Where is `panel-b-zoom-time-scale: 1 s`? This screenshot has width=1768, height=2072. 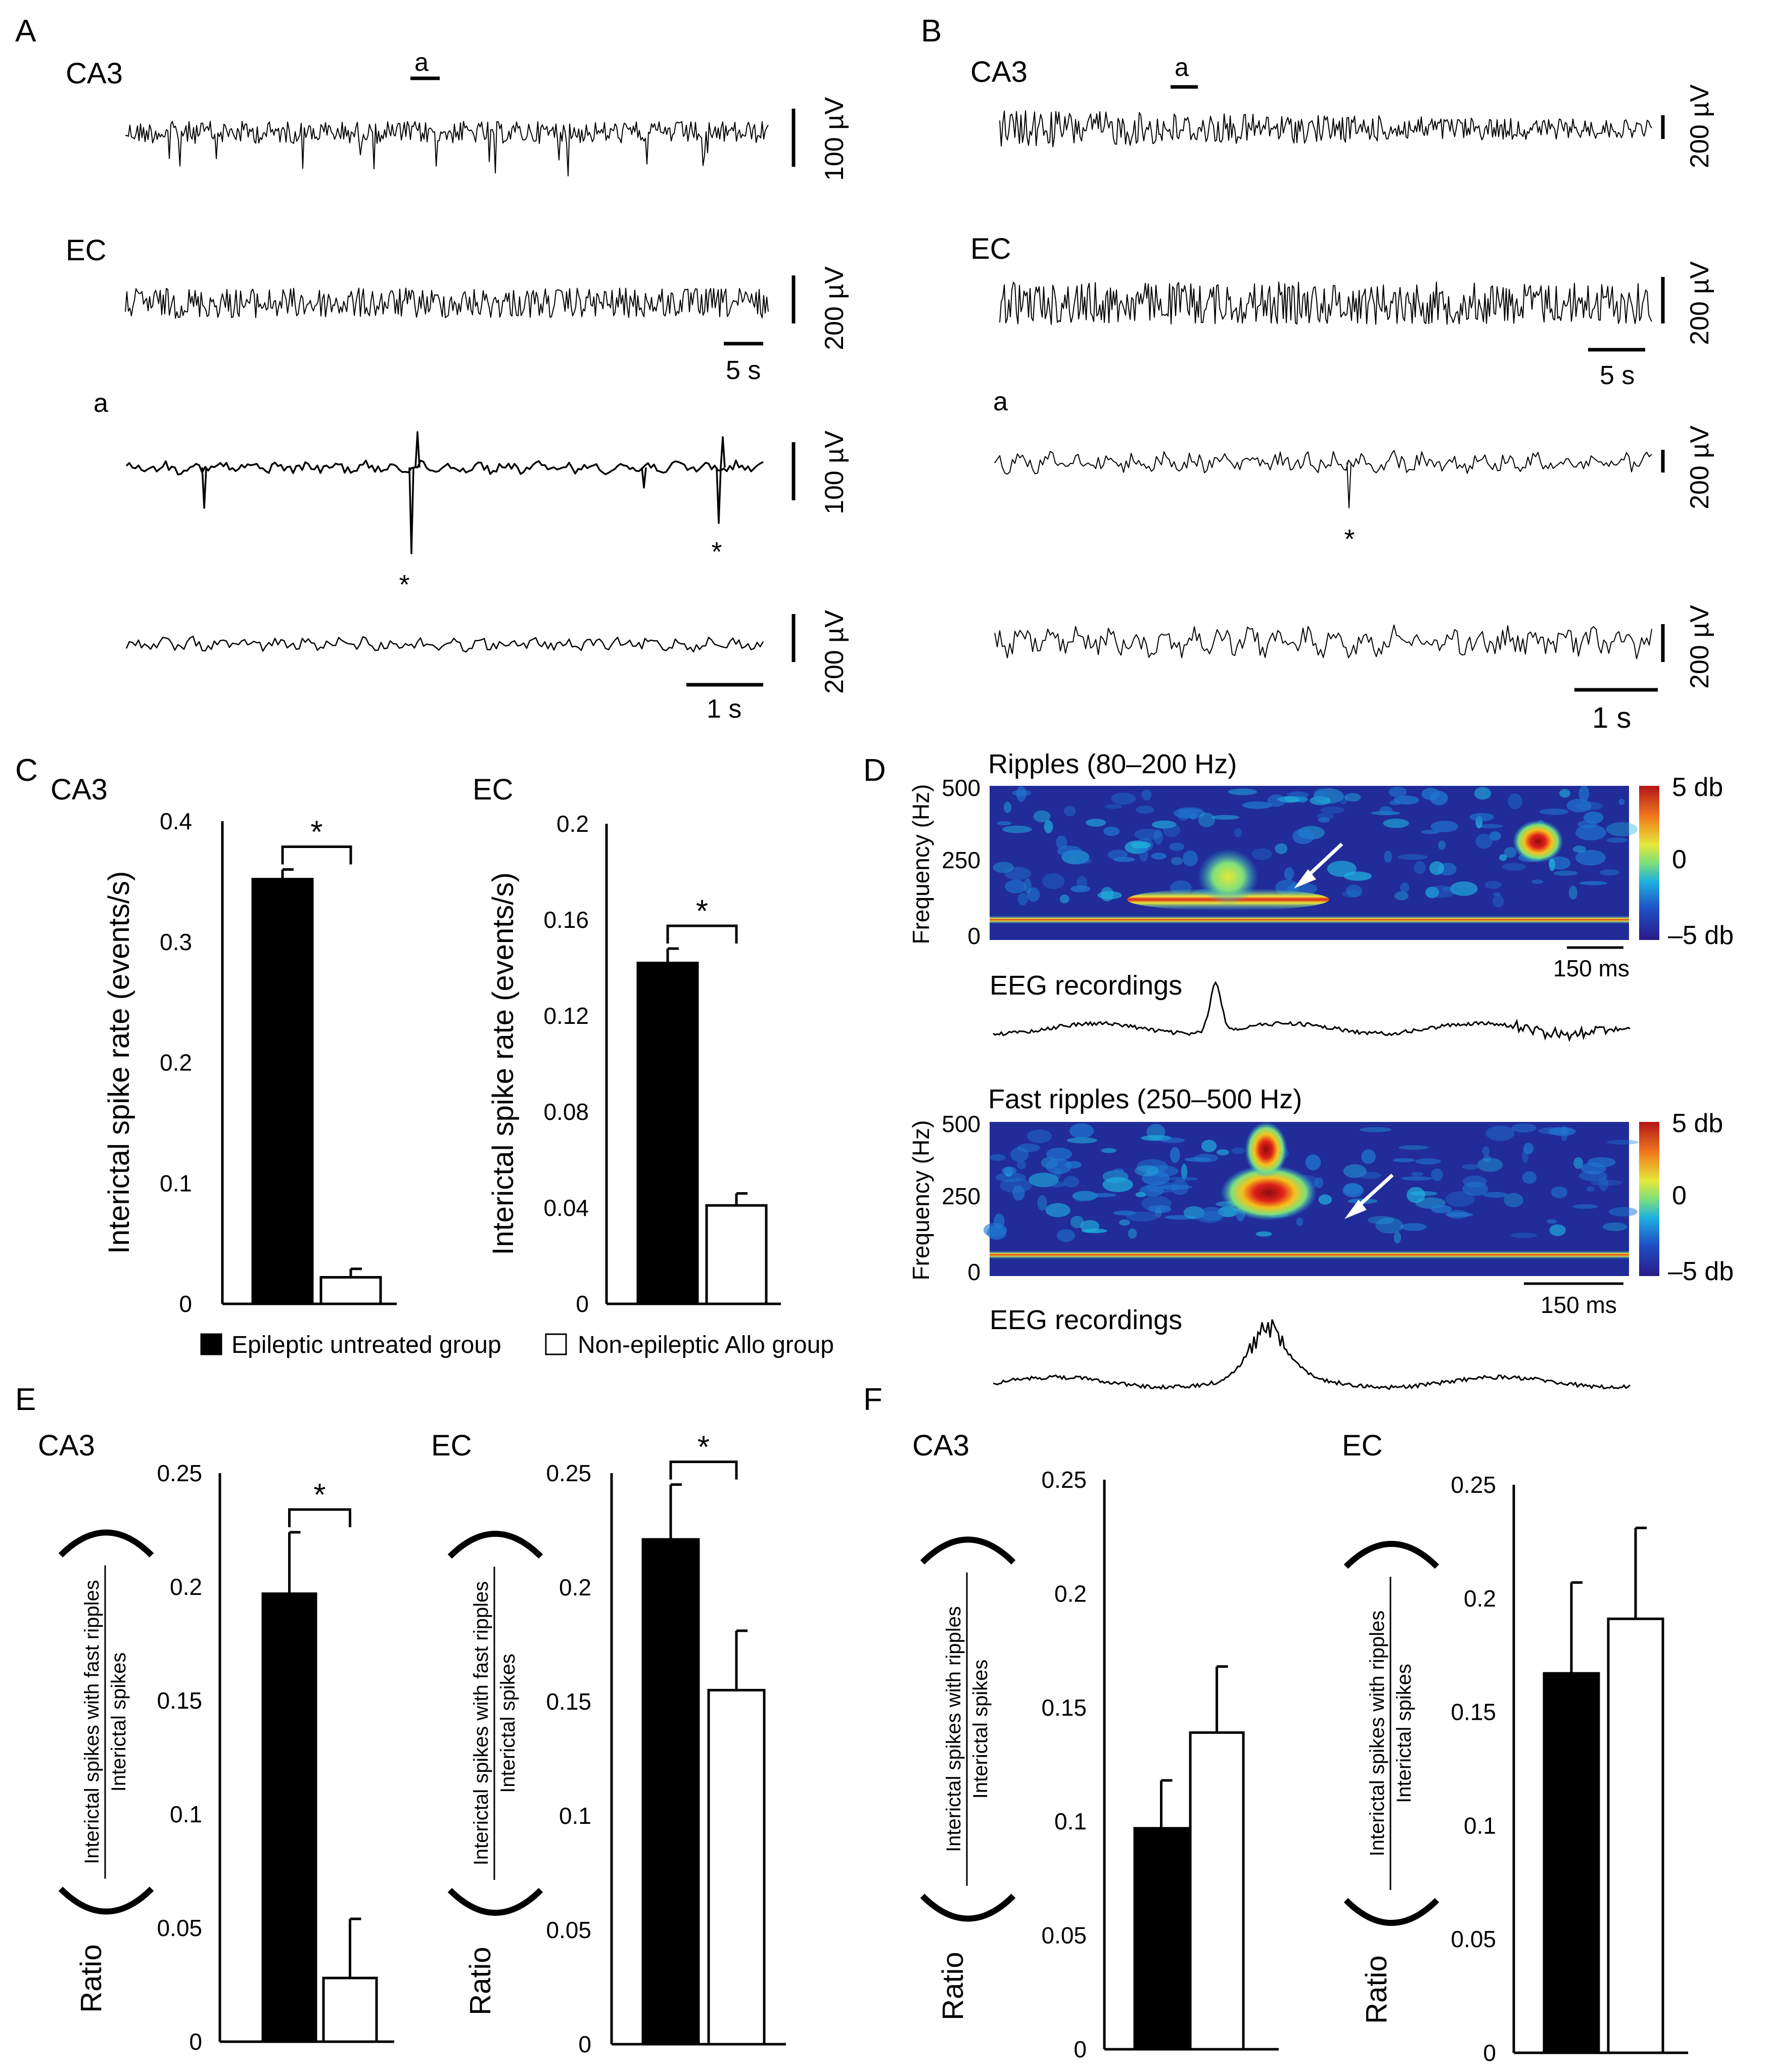 panel-b-zoom-time-scale: 1 s is located at coordinates (1612, 717).